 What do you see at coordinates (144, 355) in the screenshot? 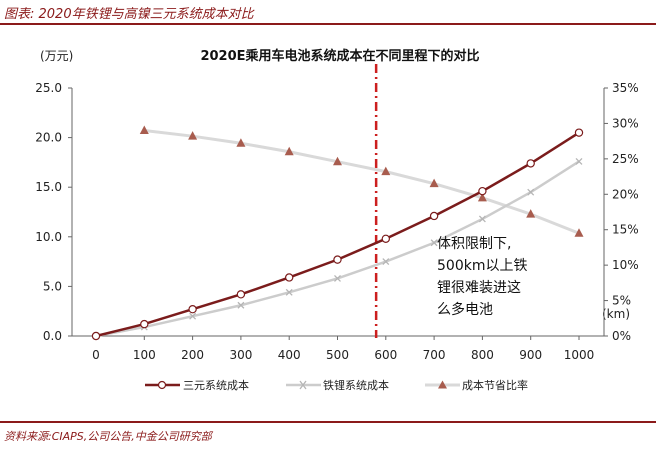
I see `x-tick-label: 100` at bounding box center [144, 355].